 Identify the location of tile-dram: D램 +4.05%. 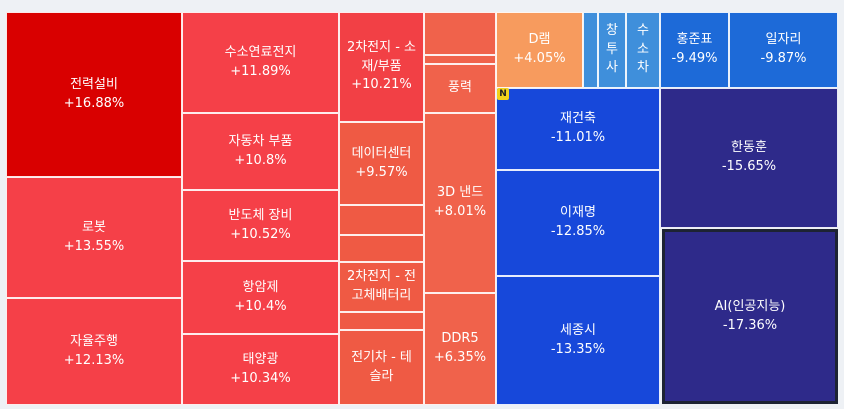
(539, 50).